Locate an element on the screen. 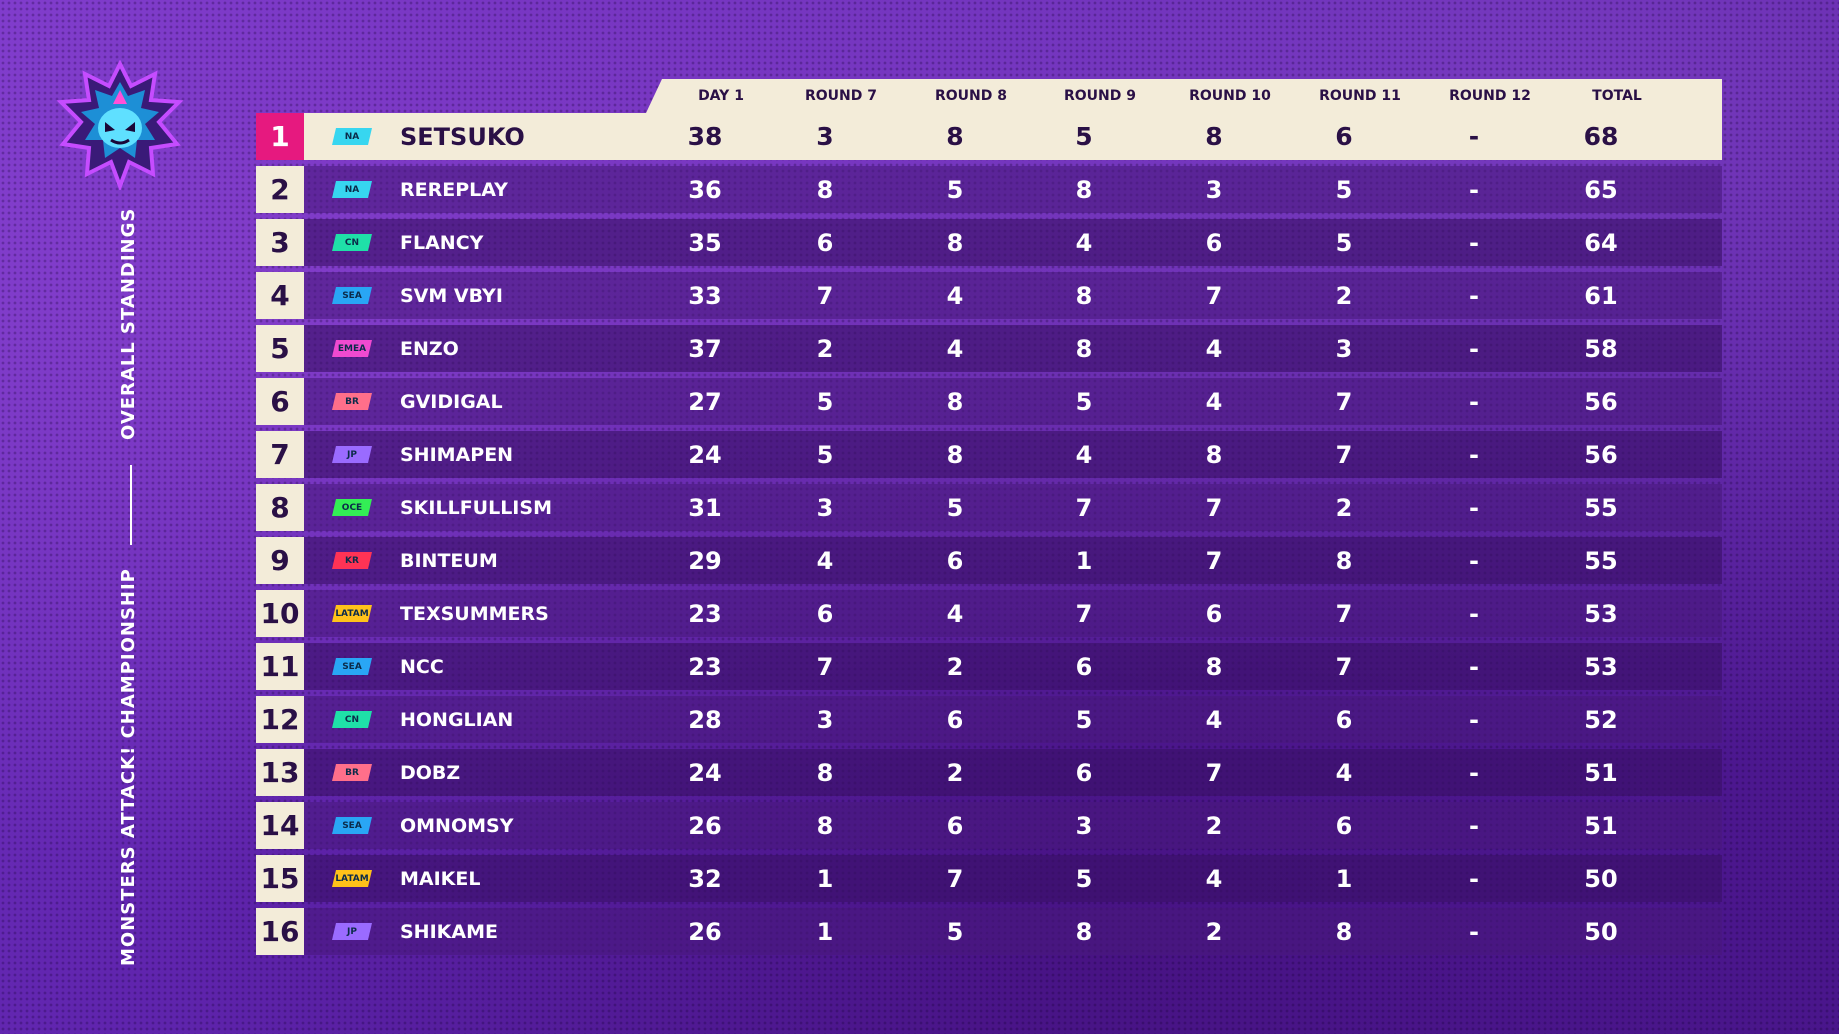  table-row: 2 NA REREPLAY 36 8 5 8 3 5 - 65 is located at coordinates (989, 189).